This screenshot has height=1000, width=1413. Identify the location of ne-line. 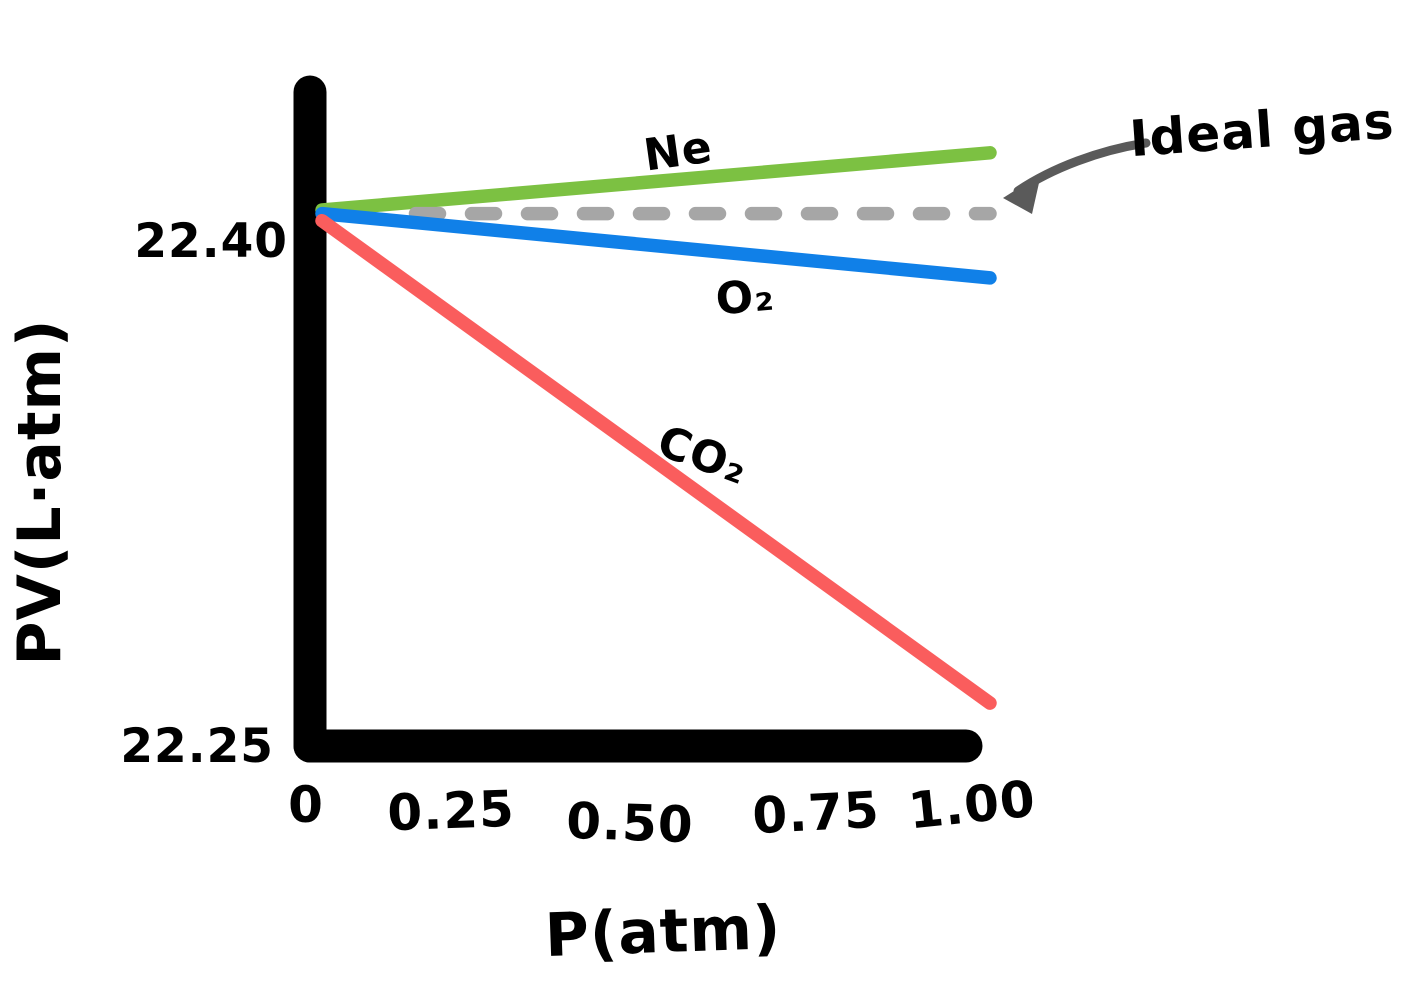
(656, 181).